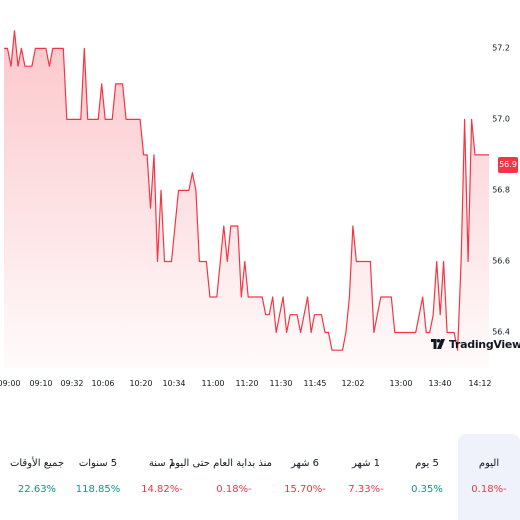 The height and width of the screenshot is (520, 520). Describe the element at coordinates (305, 477) in the screenshot. I see `period-tab: 6 شهر 15.70%-` at that location.